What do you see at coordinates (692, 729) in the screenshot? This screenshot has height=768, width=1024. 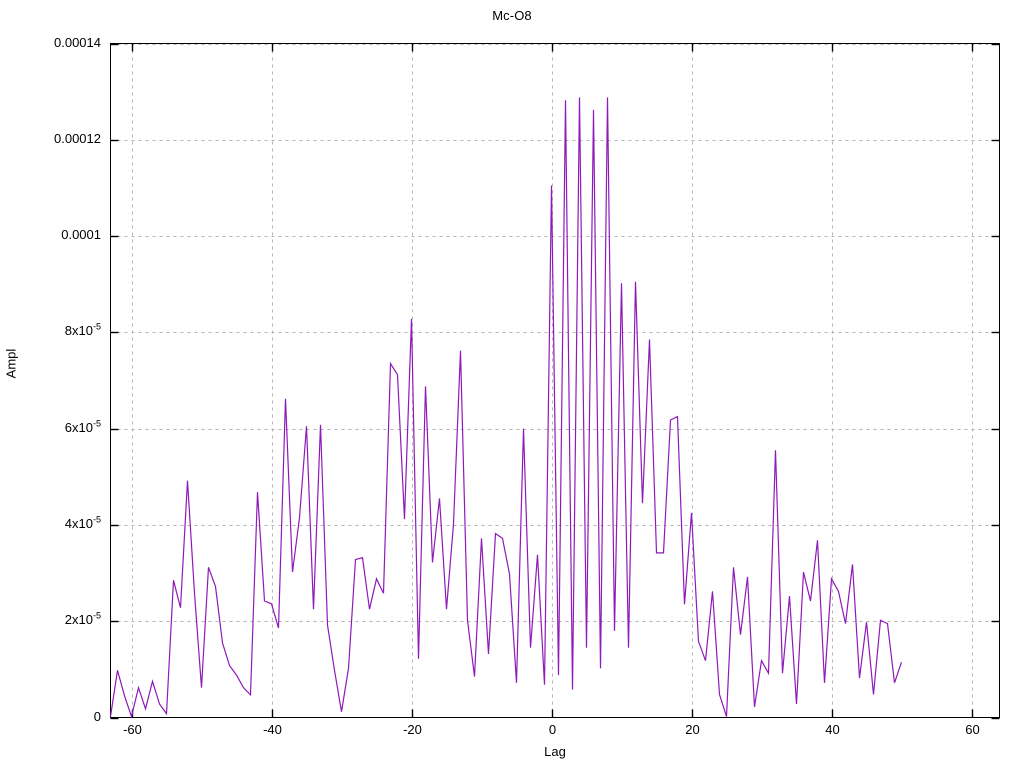 I see `x-axis-tick-label: 20` at bounding box center [692, 729].